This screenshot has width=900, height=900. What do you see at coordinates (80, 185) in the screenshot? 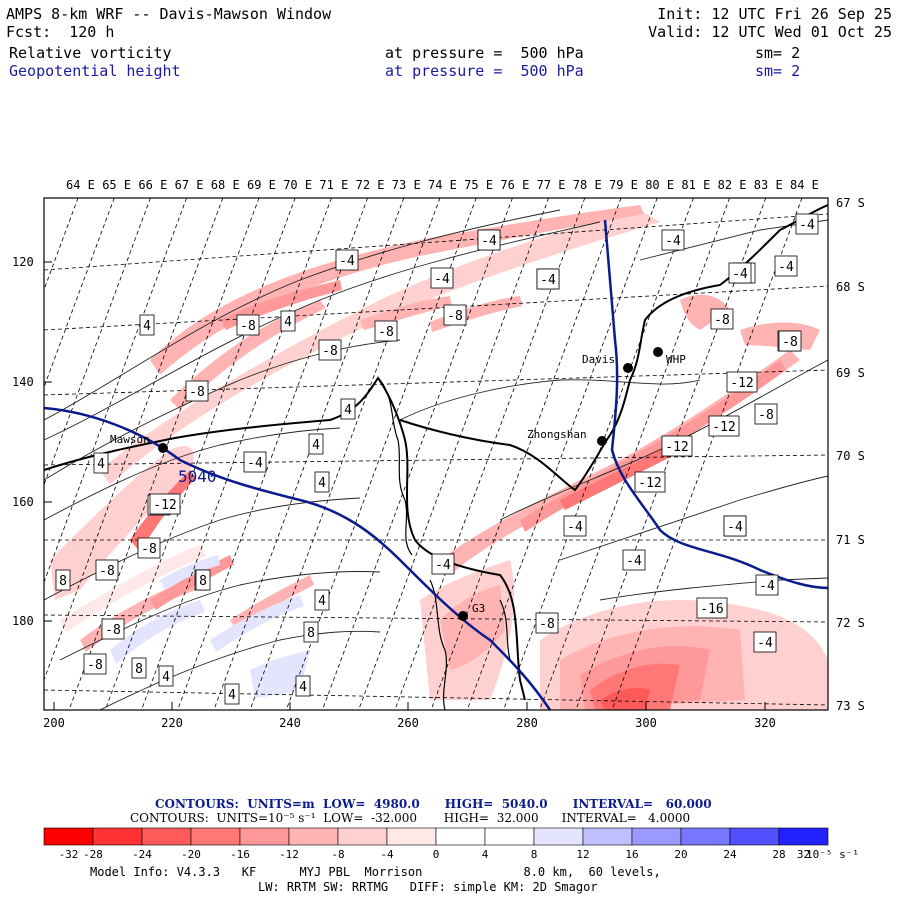
I see `lon-label: 64 E` at bounding box center [80, 185].